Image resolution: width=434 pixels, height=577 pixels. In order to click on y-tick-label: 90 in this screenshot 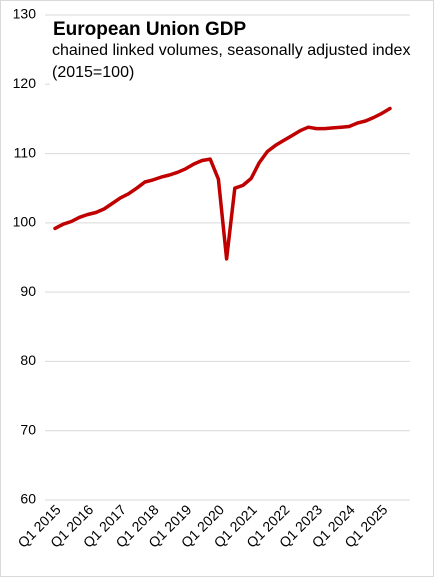, I will do `click(28, 291)`.